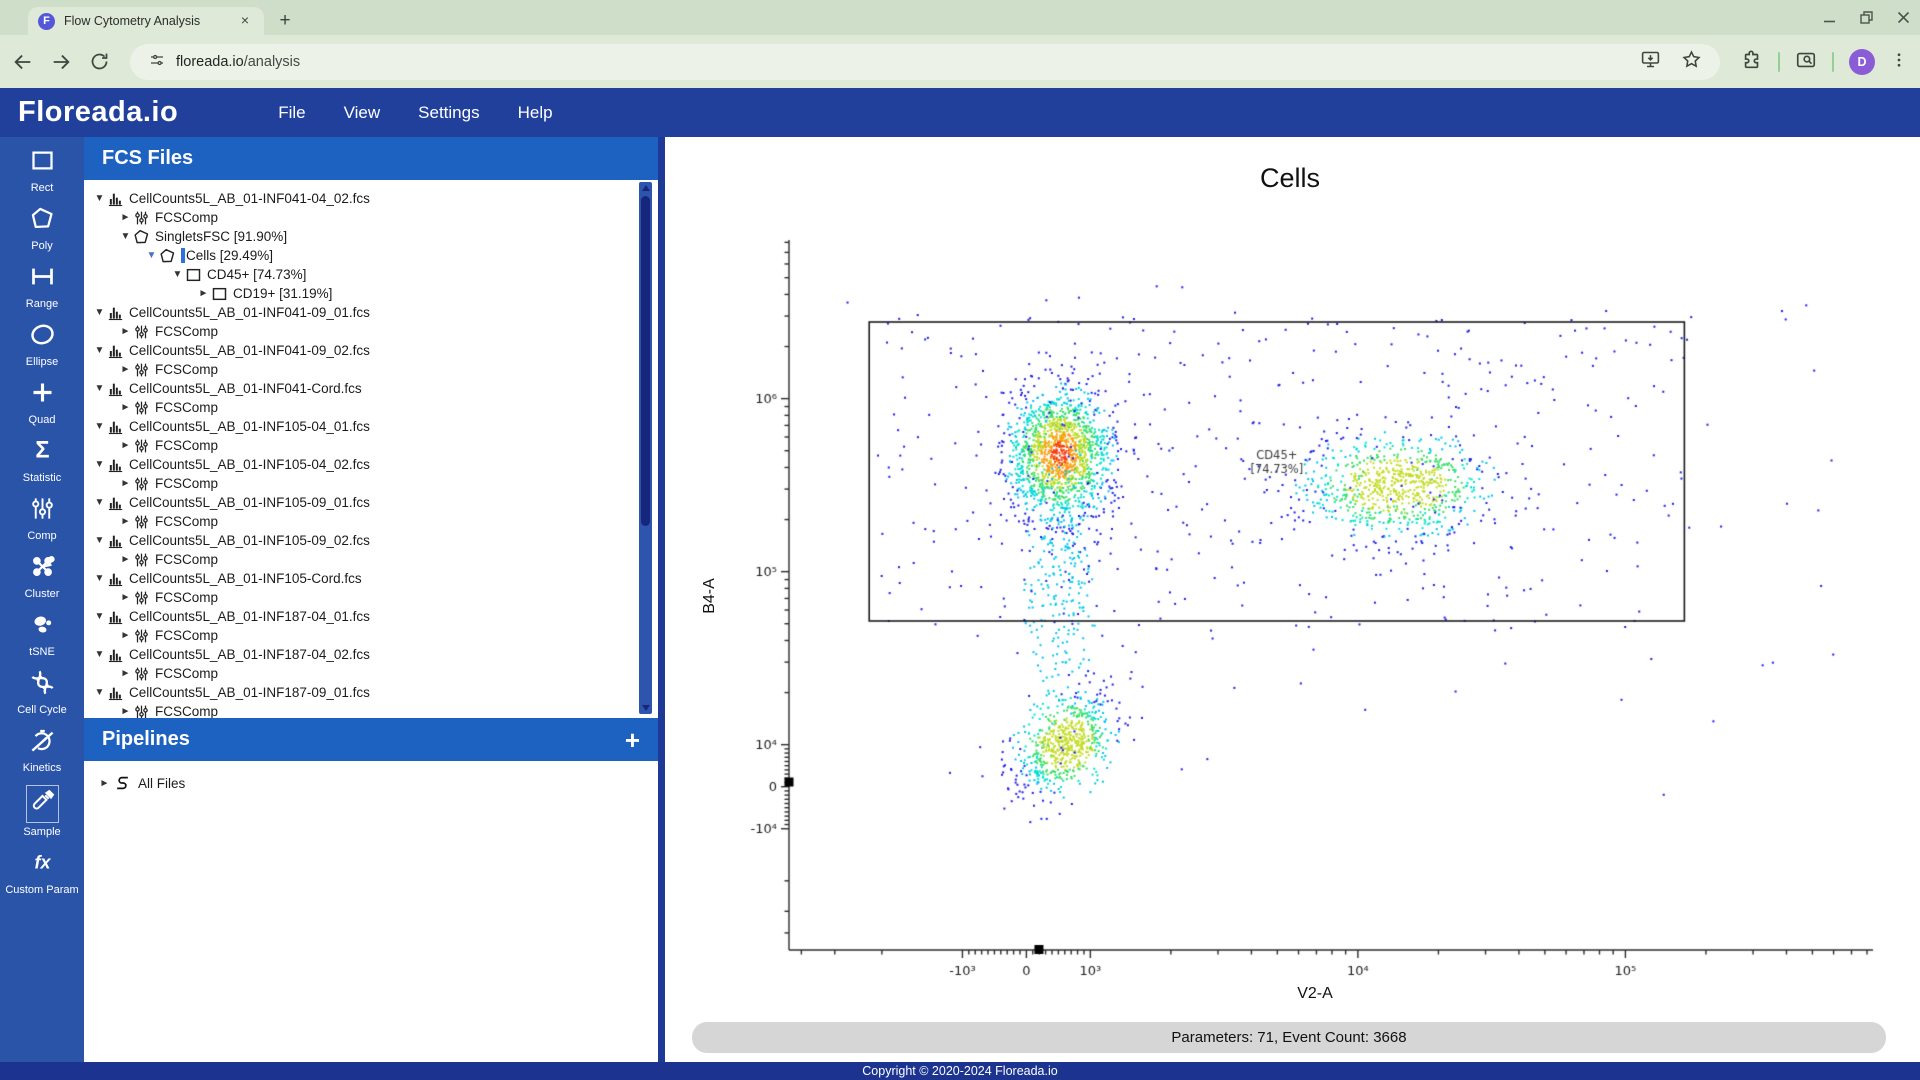 This screenshot has width=1920, height=1080. Describe the element at coordinates (371, 388) in the screenshot. I see `tree-item: ▼ CellCounts5L_AB_01-INF041-Cord.fcs` at that location.